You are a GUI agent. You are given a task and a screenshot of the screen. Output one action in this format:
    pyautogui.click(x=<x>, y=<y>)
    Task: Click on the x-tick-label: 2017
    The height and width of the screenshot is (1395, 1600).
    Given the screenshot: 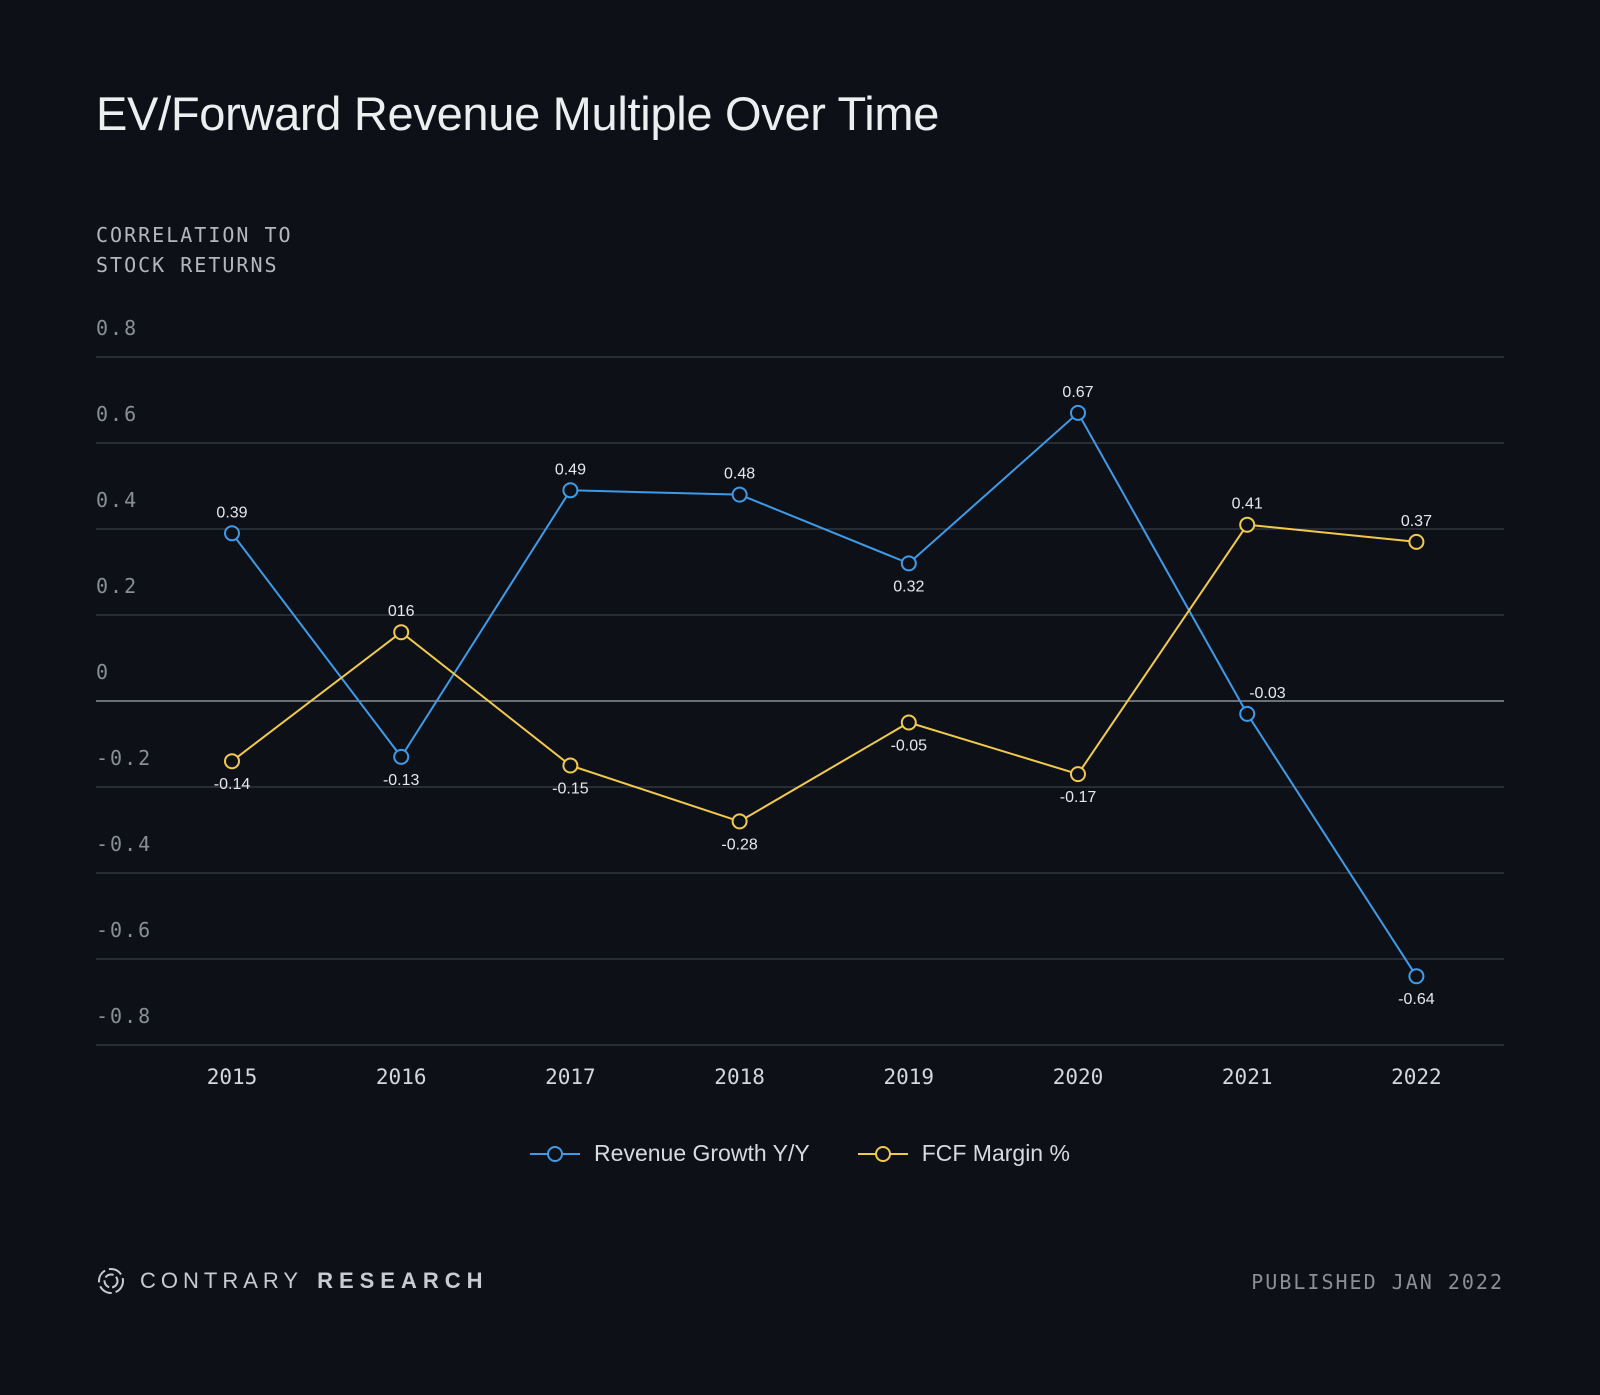 What is the action you would take?
    pyautogui.click(x=570, y=1077)
    